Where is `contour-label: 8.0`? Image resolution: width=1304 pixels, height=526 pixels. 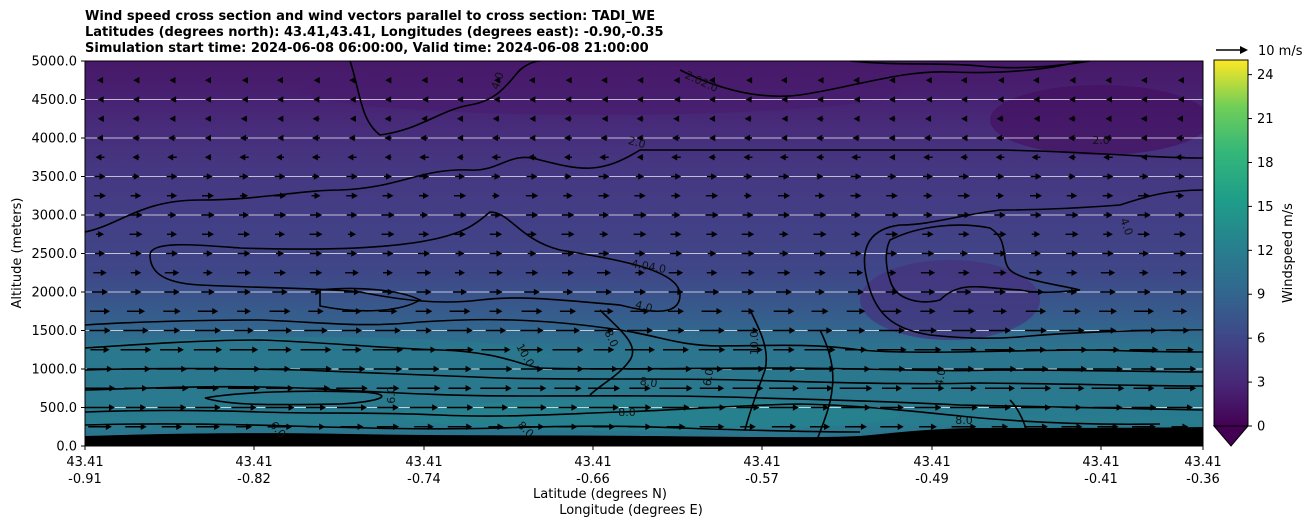 contour-label: 8.0 is located at coordinates (627, 412).